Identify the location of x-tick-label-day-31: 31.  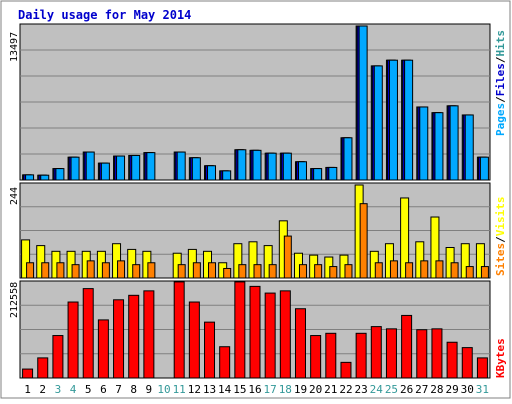
(482, 389).